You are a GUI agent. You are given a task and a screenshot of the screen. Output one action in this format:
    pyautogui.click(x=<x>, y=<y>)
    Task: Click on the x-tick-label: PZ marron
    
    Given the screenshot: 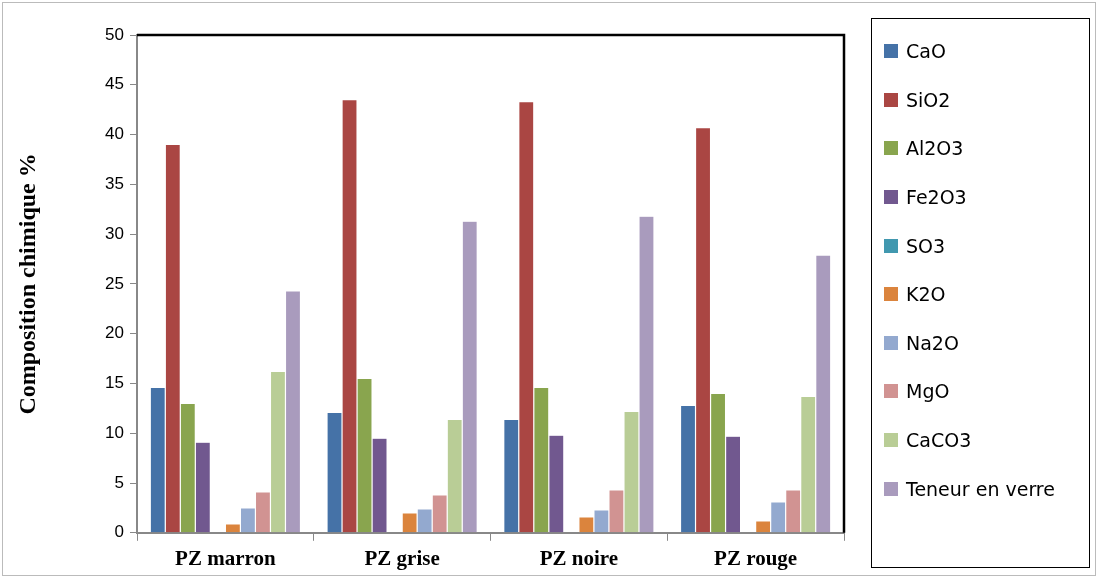 What is the action you would take?
    pyautogui.click(x=225, y=557)
    